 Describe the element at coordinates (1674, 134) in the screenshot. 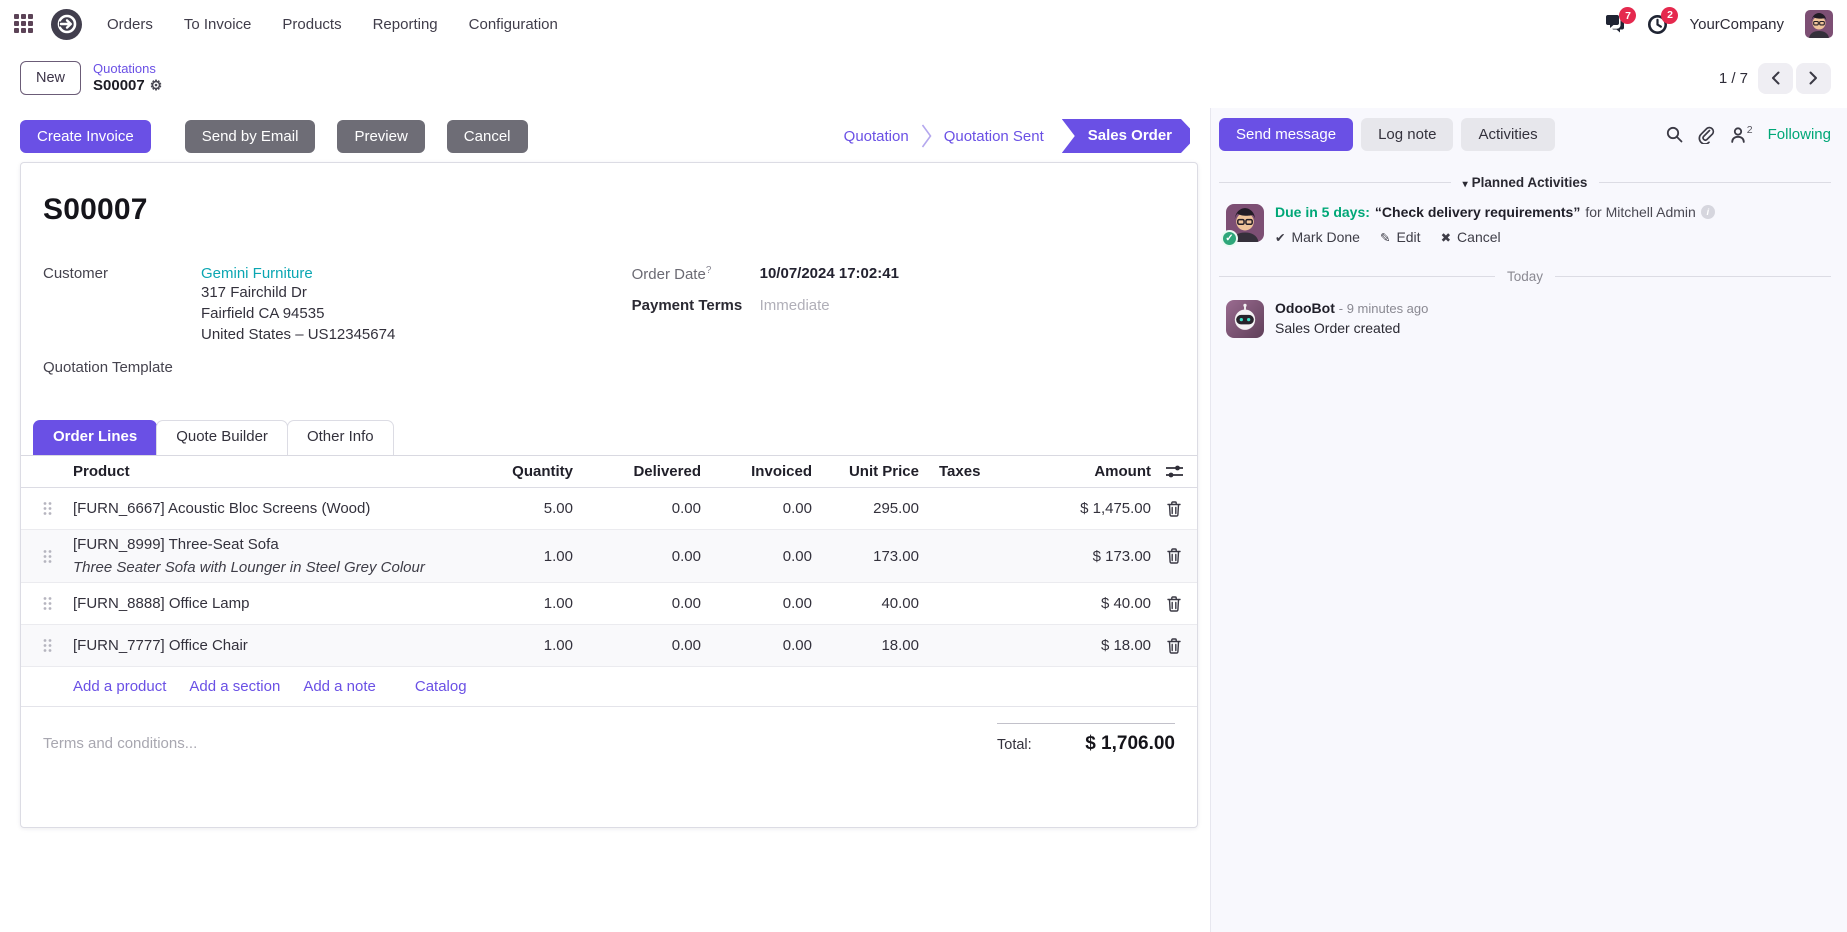

I see `search-messages-icon` at that location.